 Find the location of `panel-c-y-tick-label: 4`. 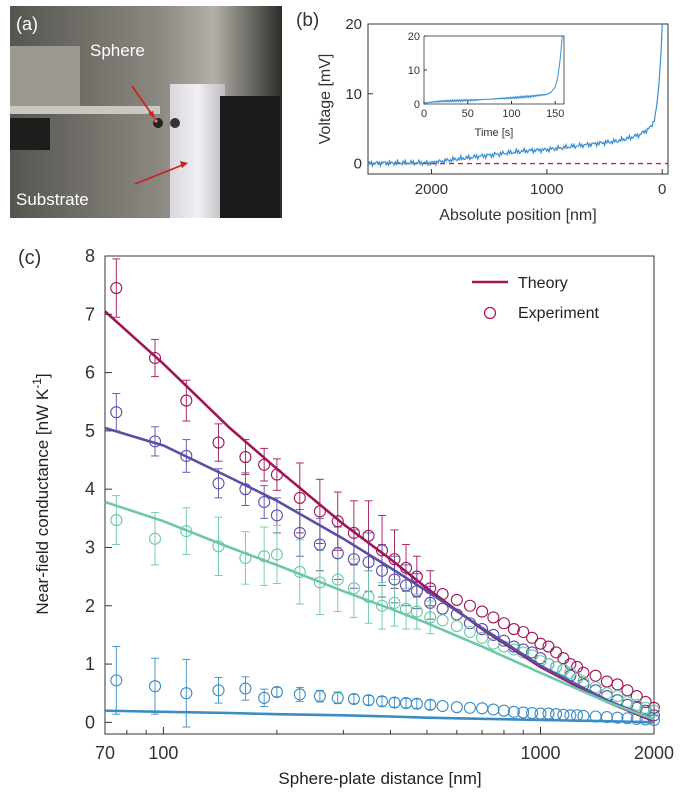

panel-c-y-tick-label: 4 is located at coordinates (90, 489).